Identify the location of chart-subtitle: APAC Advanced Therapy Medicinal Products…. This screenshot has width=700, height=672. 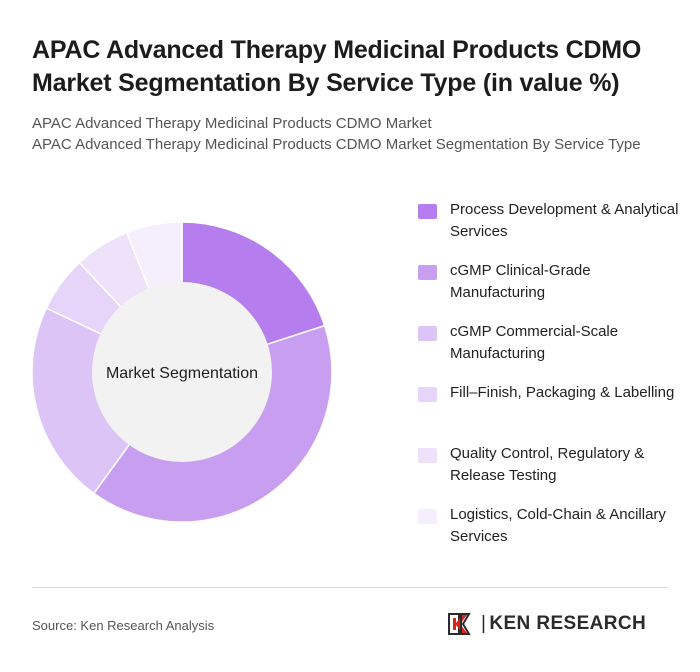
(357, 134).